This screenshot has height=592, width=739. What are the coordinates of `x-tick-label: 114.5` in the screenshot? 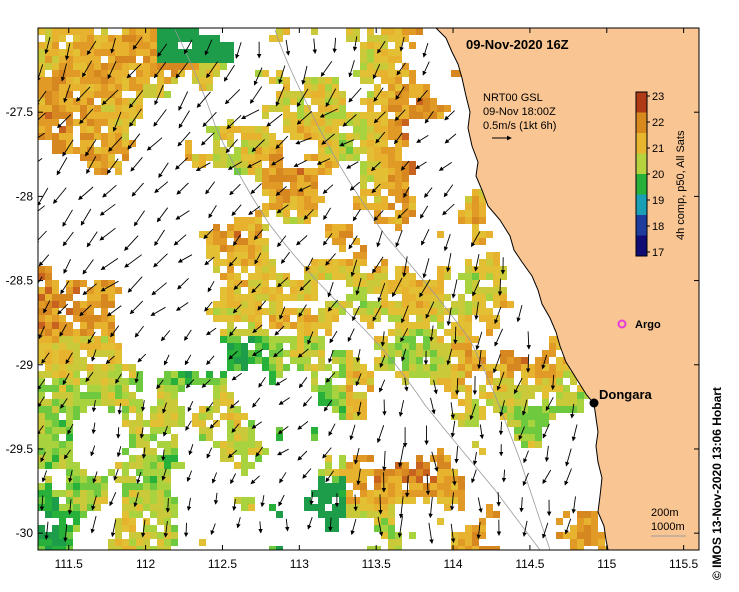 It's located at (529, 564).